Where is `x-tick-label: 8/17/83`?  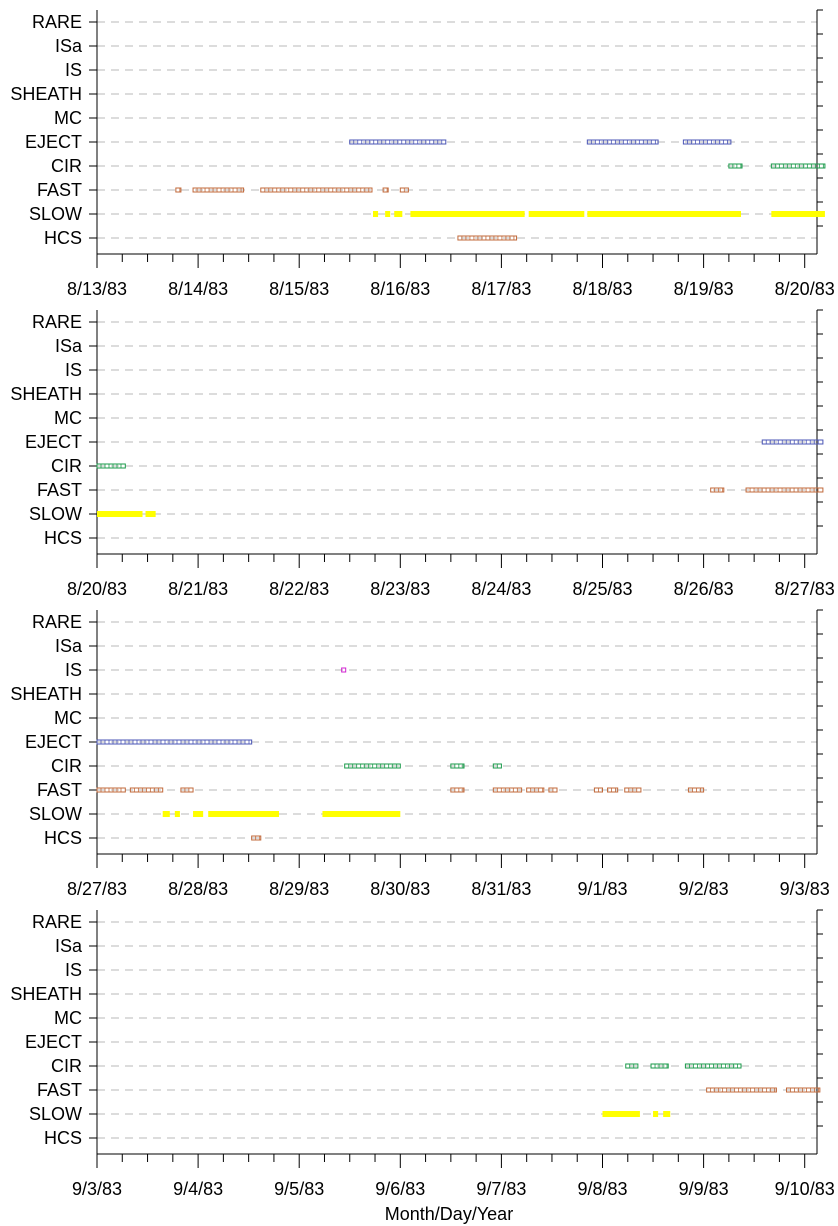 x-tick-label: 8/17/83 is located at coordinates (501, 289).